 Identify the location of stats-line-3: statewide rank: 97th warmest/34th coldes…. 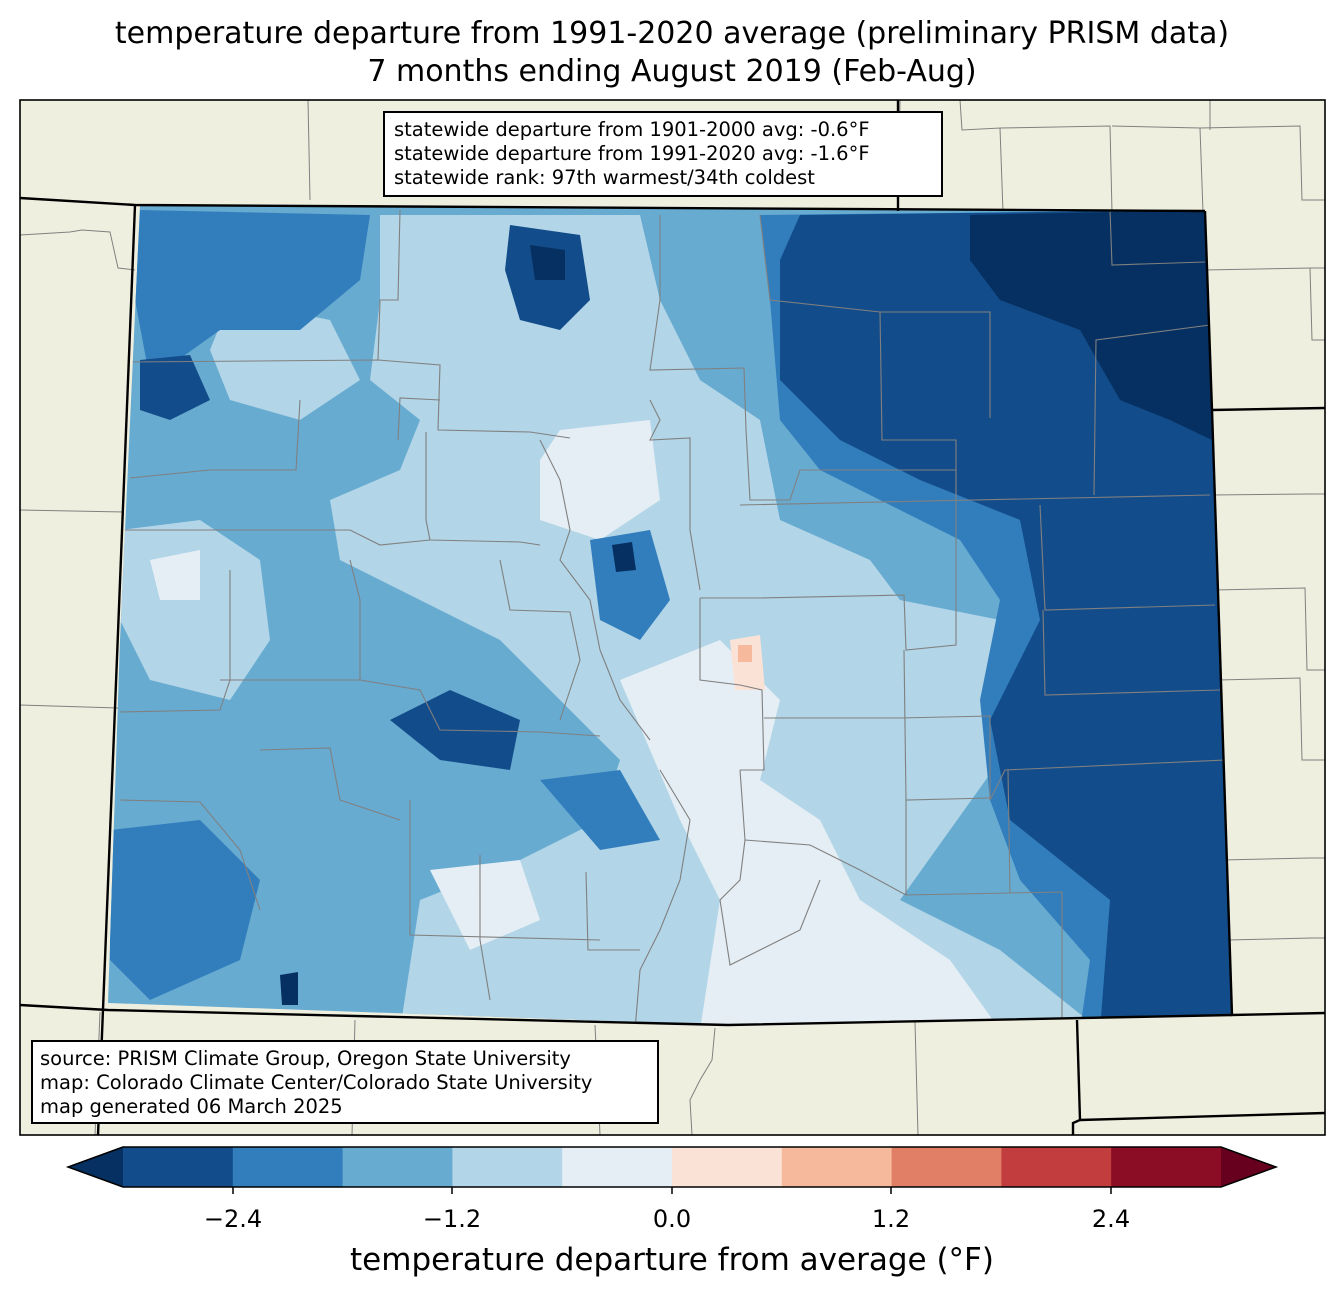
(604, 177).